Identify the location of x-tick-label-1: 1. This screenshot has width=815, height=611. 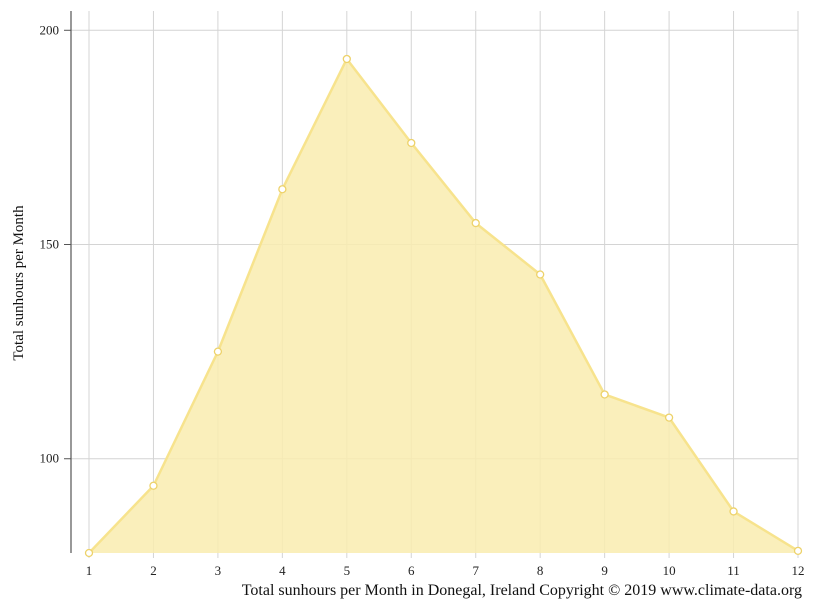
(89, 570).